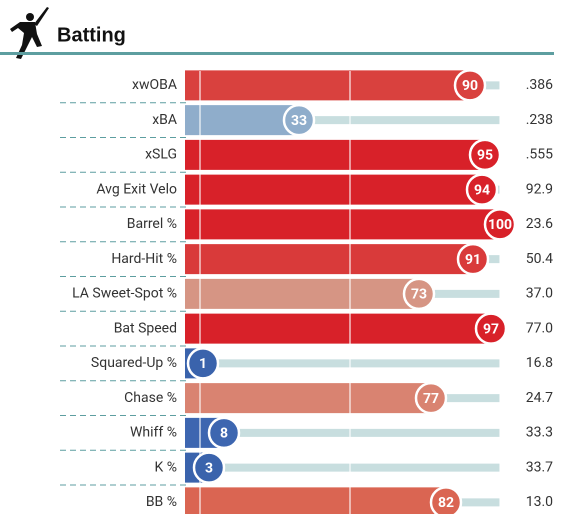  I want to click on percentile-label: 1, so click(203, 364).